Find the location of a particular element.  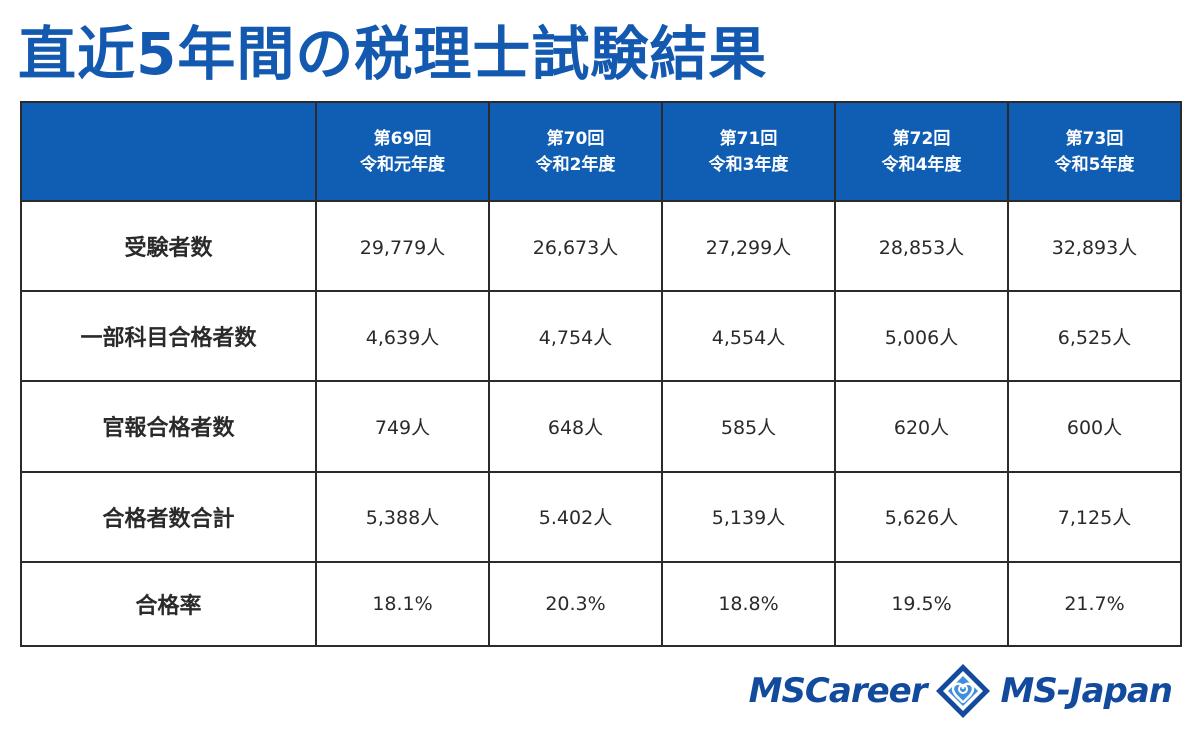

row-label: 官報合格者数 is located at coordinates (168, 426).